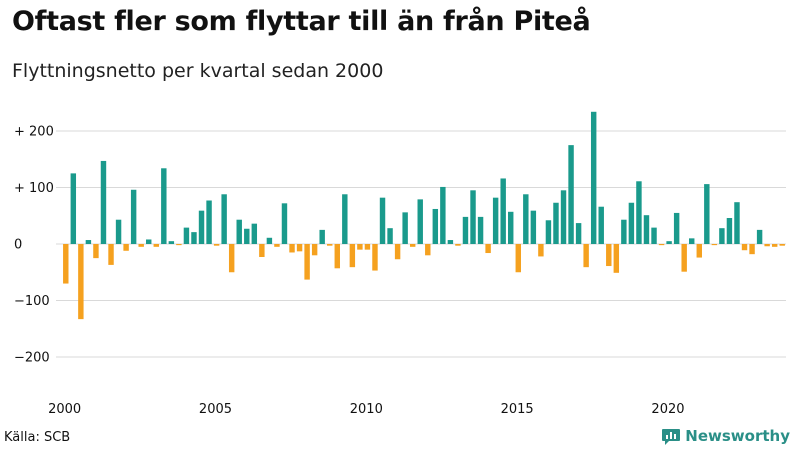 The width and height of the screenshot is (800, 450). I want to click on x-tick-label: 2005, so click(215, 409).